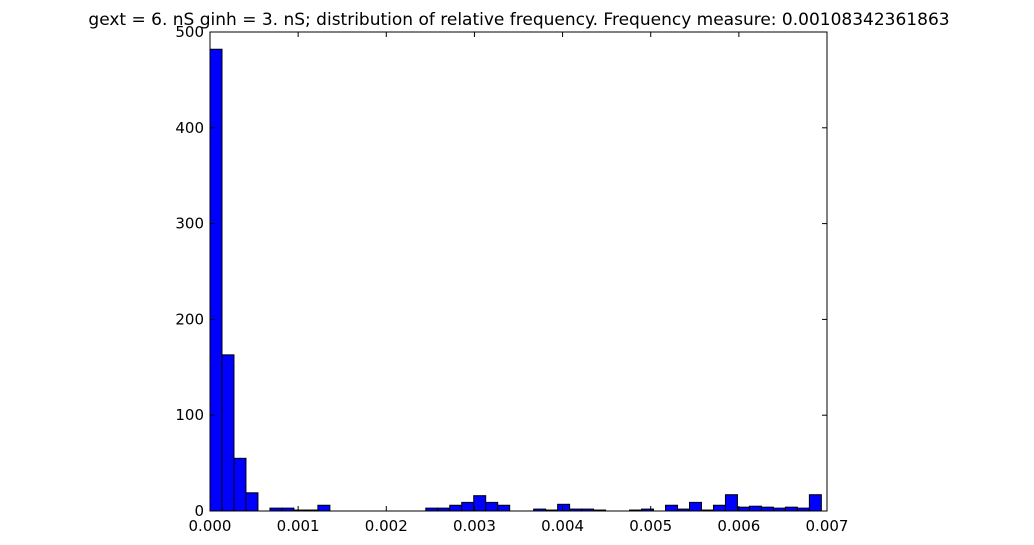  I want to click on y-tick-label: 0, so click(199, 511).